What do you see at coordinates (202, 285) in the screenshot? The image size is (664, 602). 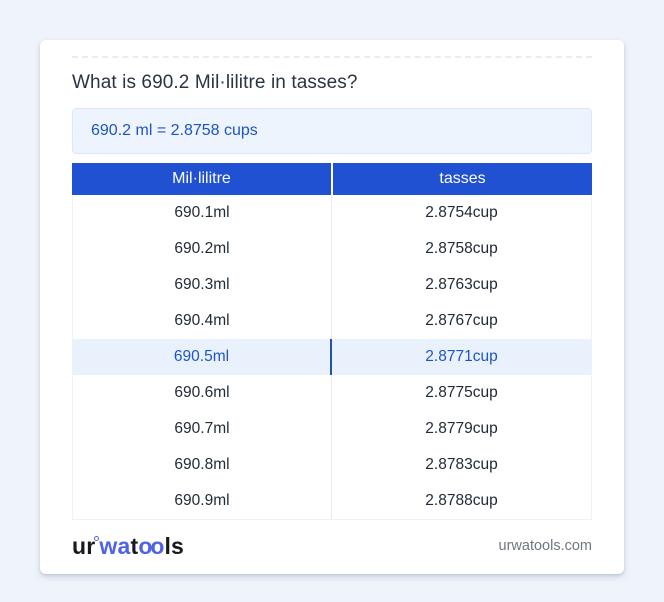 I see `cell-millilitre: 690.3ml` at bounding box center [202, 285].